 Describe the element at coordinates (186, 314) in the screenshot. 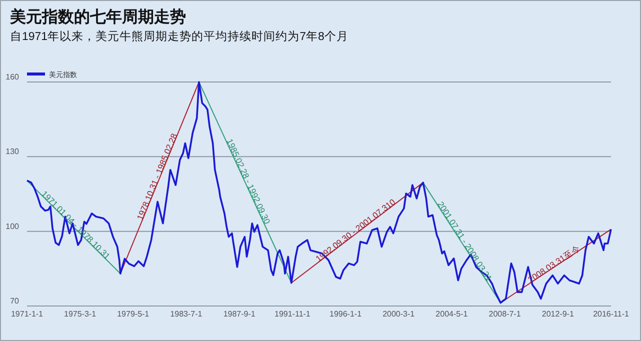

I see `x-tick-label: 1983-7-1` at that location.